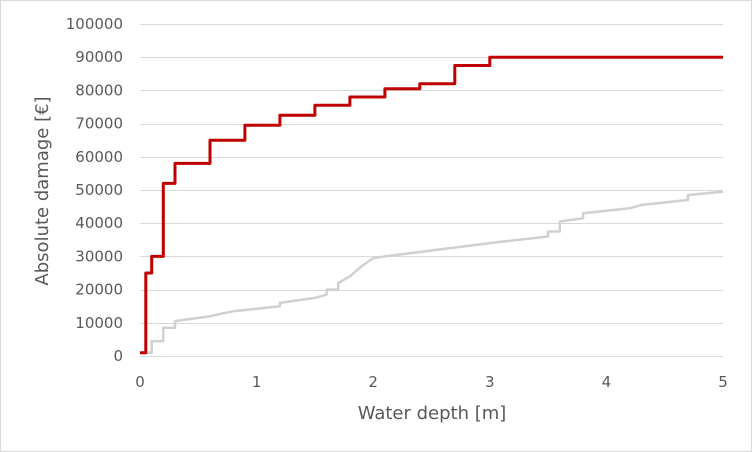  What do you see at coordinates (99, 90) in the screenshot?
I see `y-tick-label: 80000` at bounding box center [99, 90].